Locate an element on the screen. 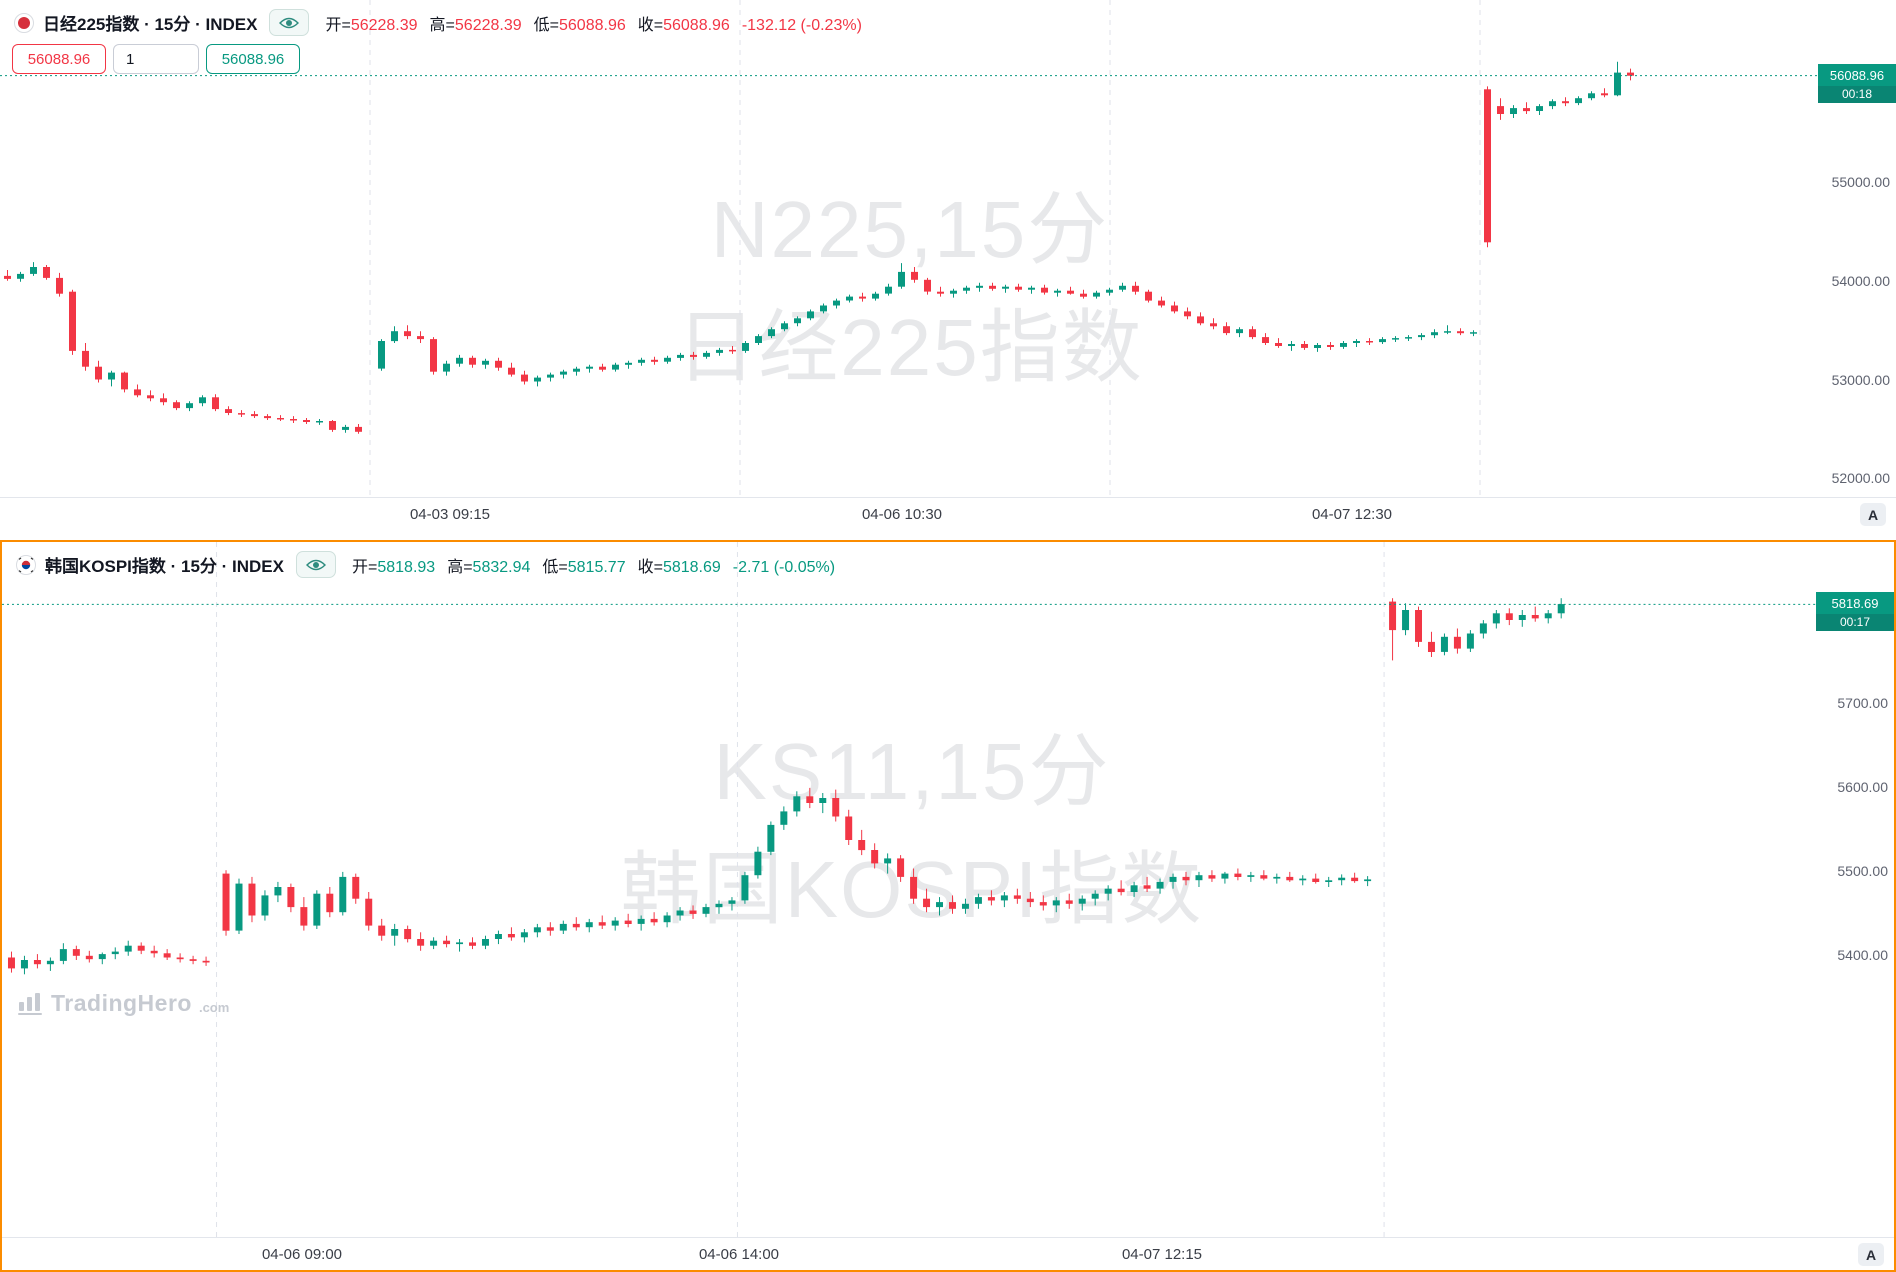 Image resolution: width=1896 pixels, height=1272 pixels. time-axis: A 04-06 09:00 04-06 14:00 04-07 12:15 is located at coordinates (948, 1253).